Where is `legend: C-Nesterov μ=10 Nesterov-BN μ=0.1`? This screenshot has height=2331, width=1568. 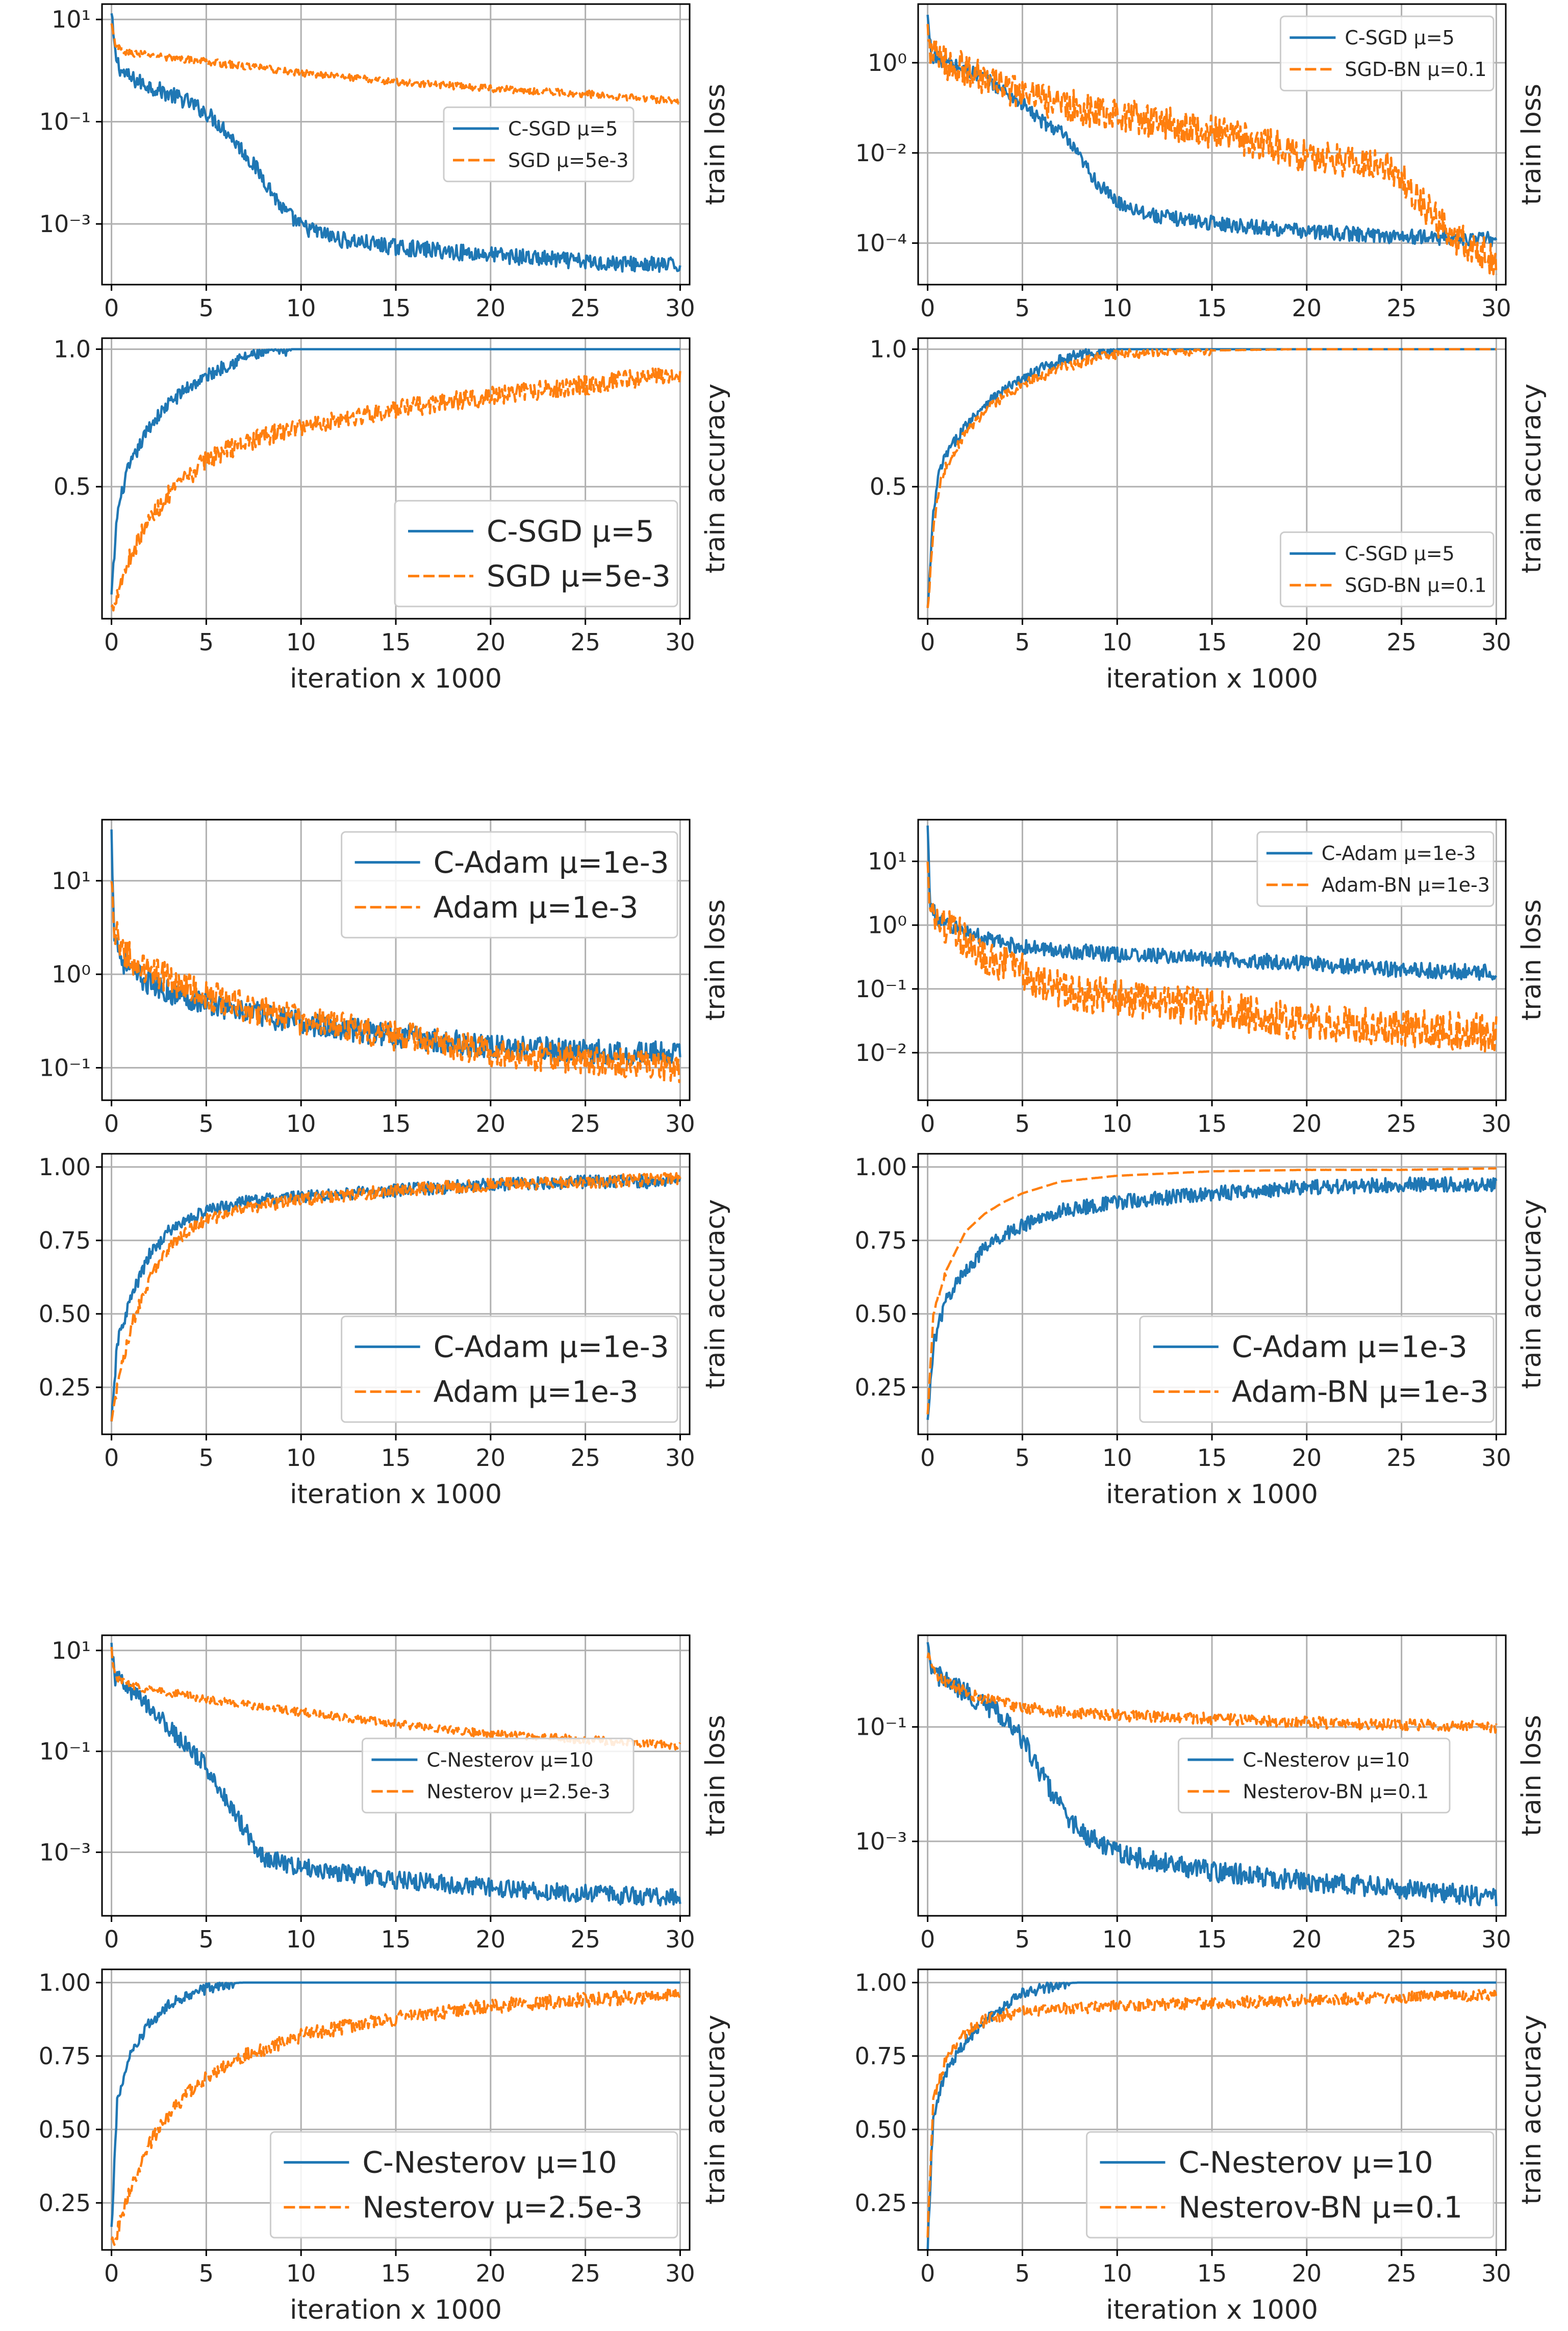 legend: C-Nesterov μ=10 Nesterov-BN μ=0.1 is located at coordinates (1314, 1775).